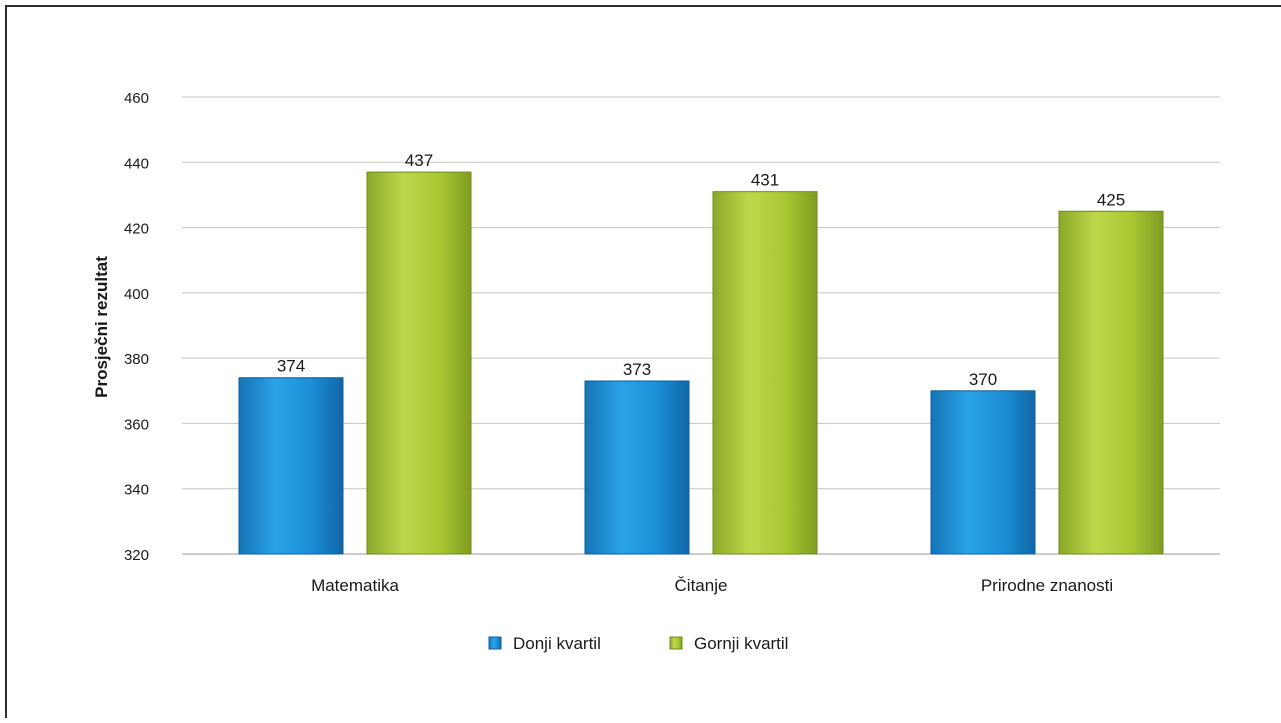  What do you see at coordinates (419, 160) in the screenshot?
I see `data-label: 437` at bounding box center [419, 160].